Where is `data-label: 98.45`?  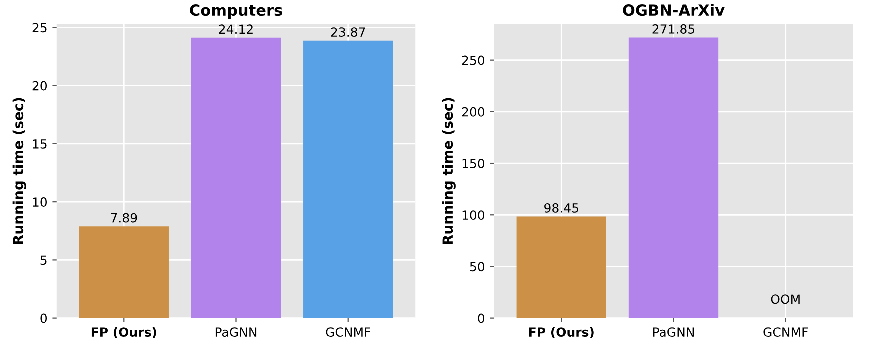
data-label: 98.45 is located at coordinates (561, 208).